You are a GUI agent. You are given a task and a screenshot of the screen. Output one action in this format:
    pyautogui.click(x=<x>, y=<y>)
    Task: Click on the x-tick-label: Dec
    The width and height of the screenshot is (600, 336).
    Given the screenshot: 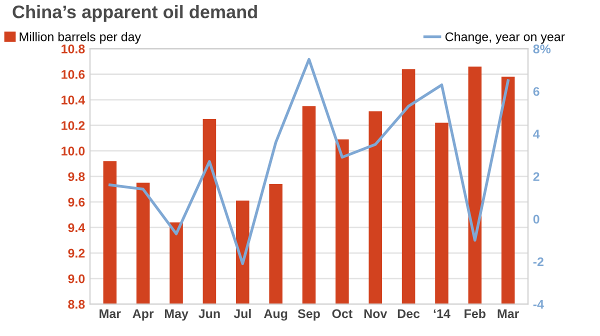 What is the action you would take?
    pyautogui.click(x=409, y=313)
    